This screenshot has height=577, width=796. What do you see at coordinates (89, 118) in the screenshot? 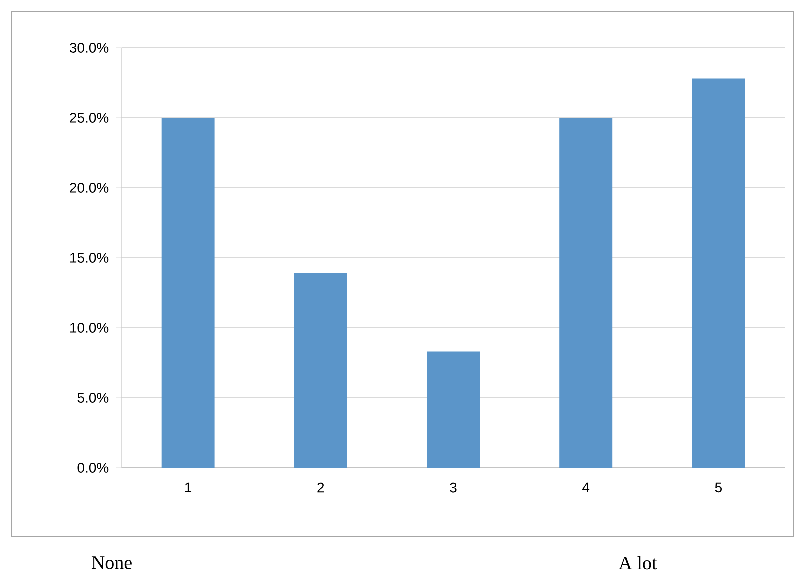
I see `y-tick-label: 25.0%` at bounding box center [89, 118].